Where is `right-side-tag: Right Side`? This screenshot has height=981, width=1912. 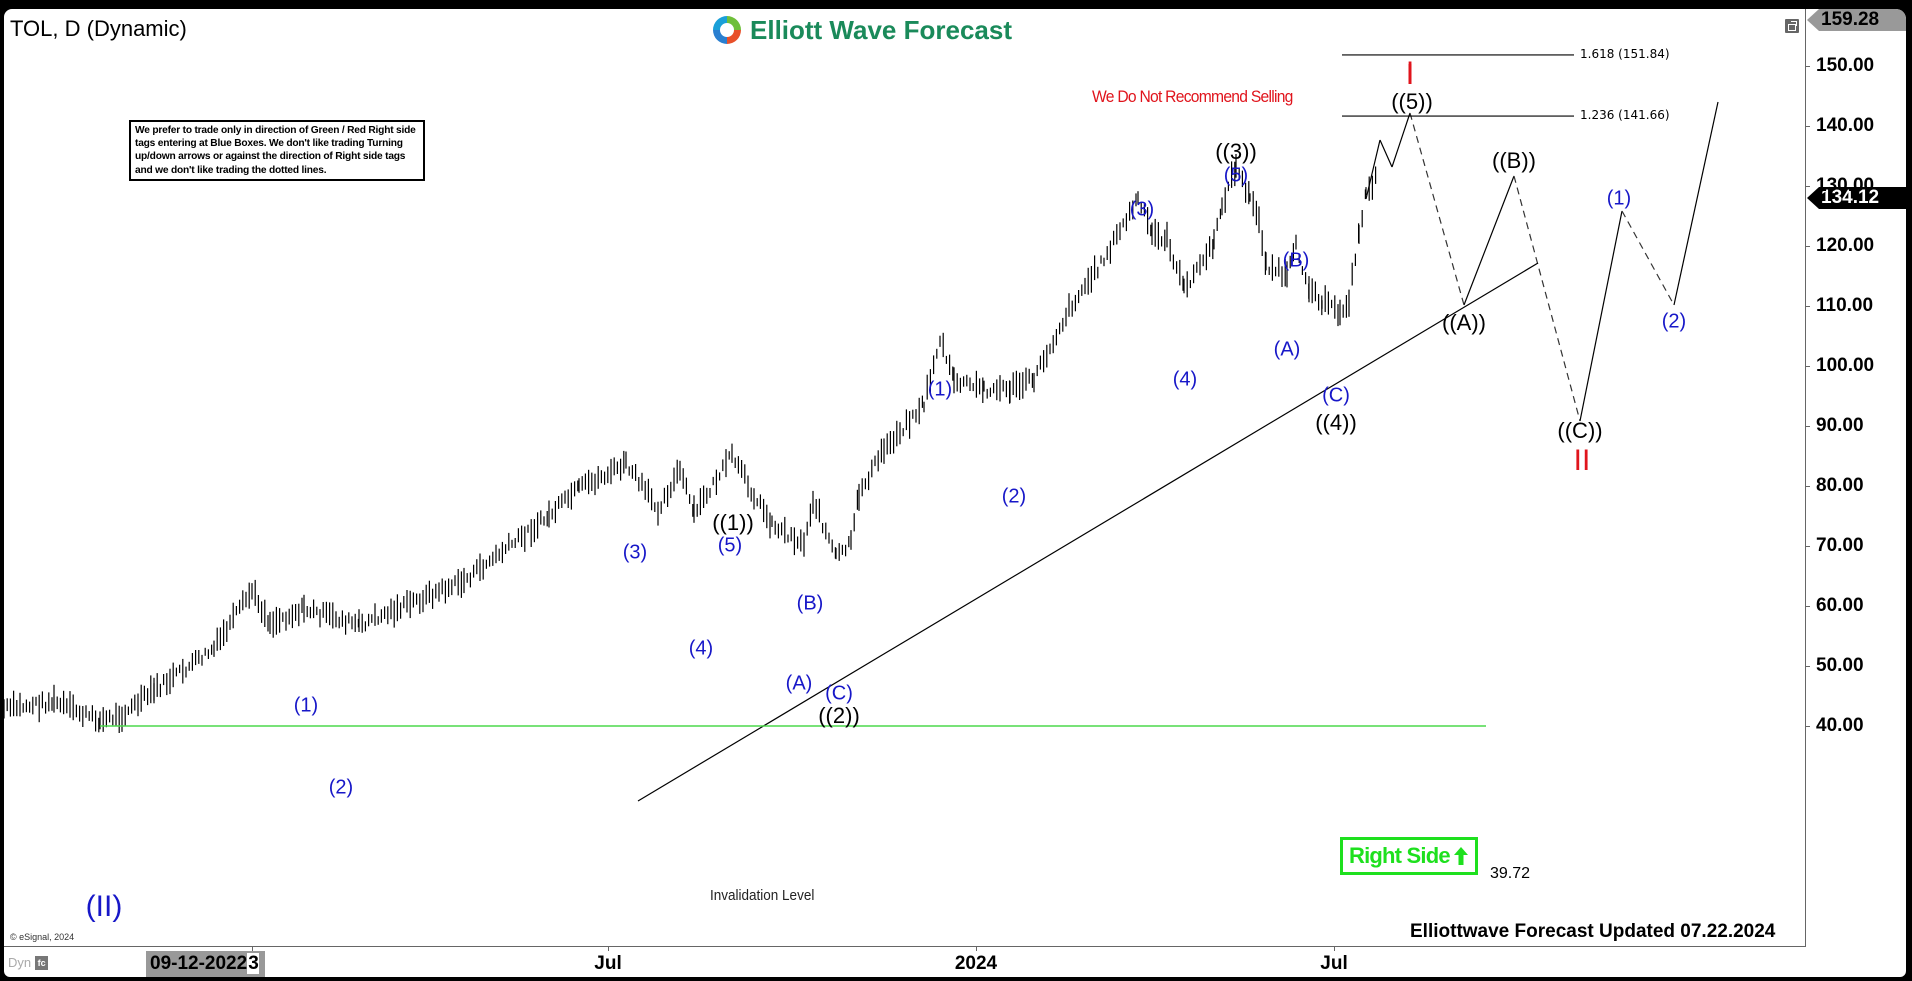
right-side-tag: Right Side is located at coordinates (1409, 856).